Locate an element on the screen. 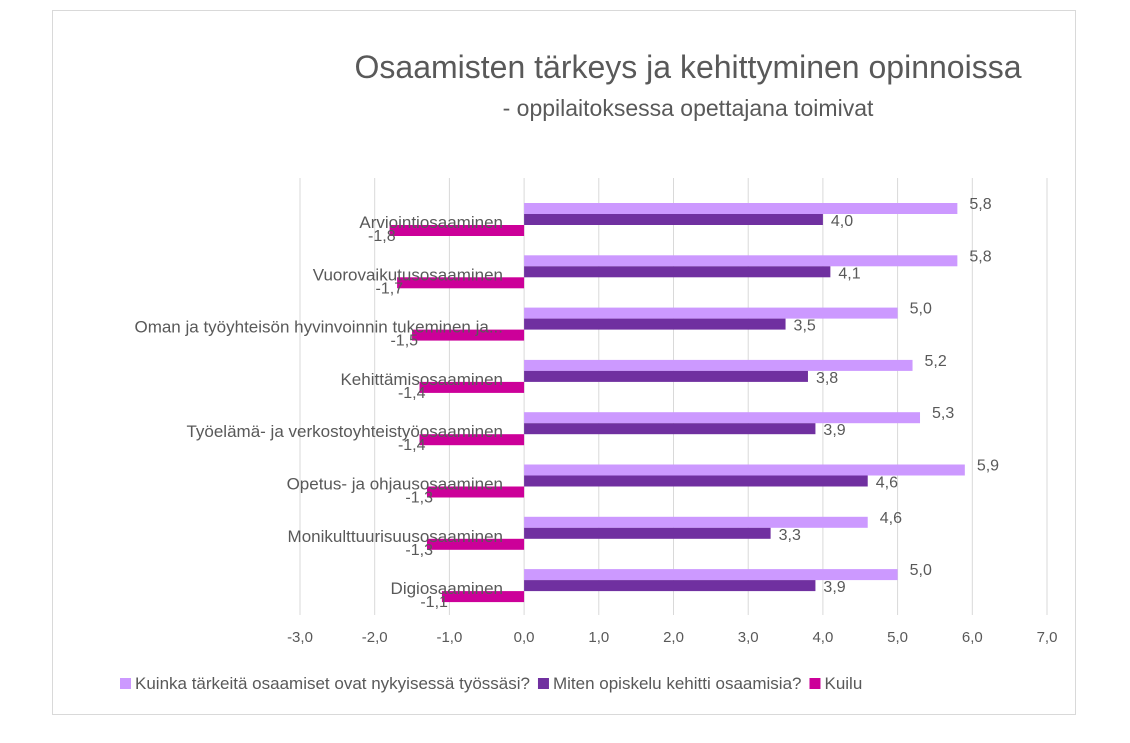 The height and width of the screenshot is (743, 1130). category-label: Digiosaaminen is located at coordinates (447, 588).